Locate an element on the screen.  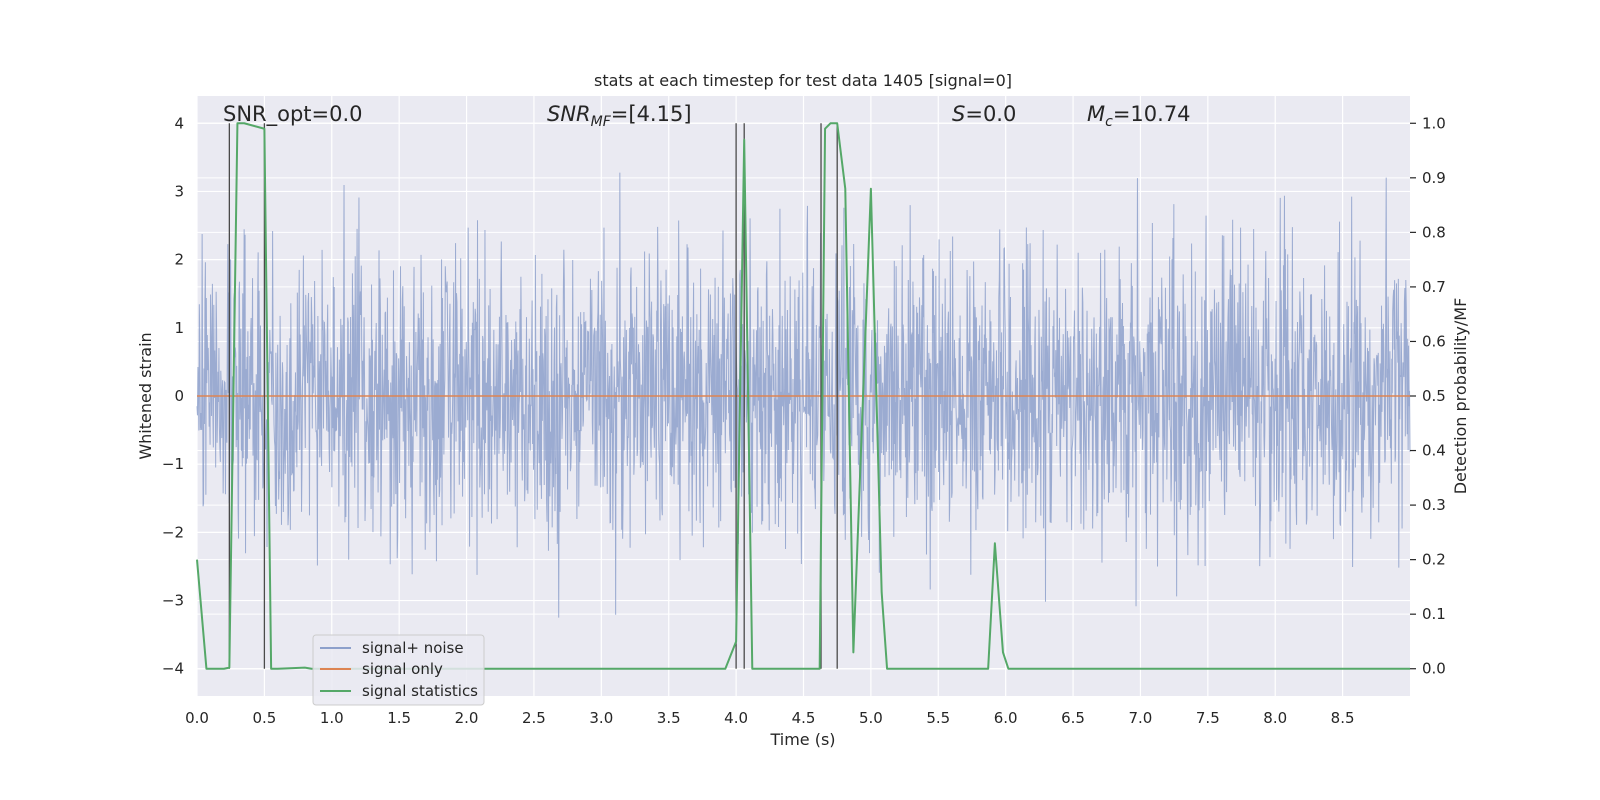
y-right-tick-label: 0.1 is located at coordinates (1434, 614).